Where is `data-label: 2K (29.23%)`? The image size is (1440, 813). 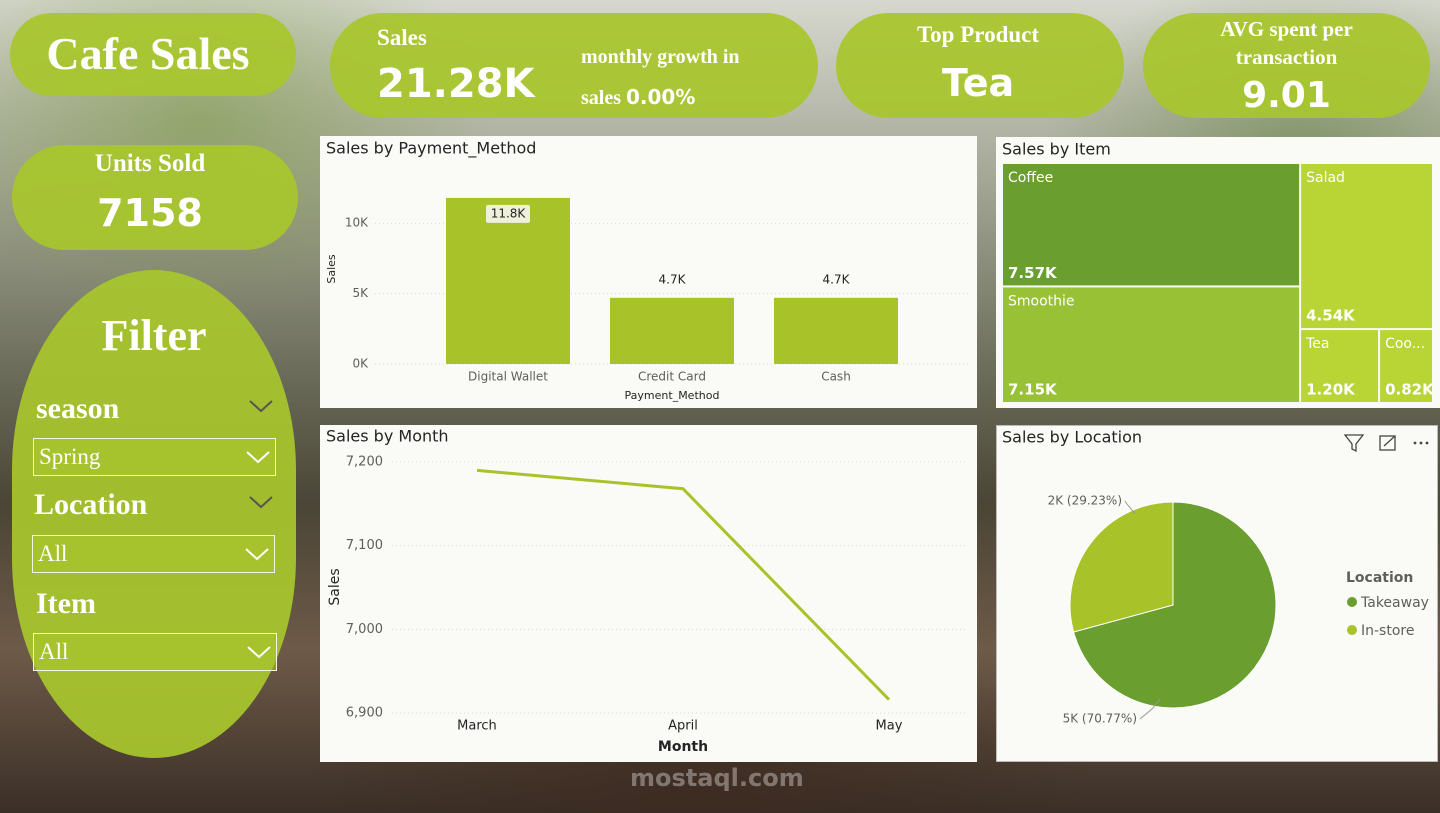 data-label: 2K (29.23%) is located at coordinates (1085, 501).